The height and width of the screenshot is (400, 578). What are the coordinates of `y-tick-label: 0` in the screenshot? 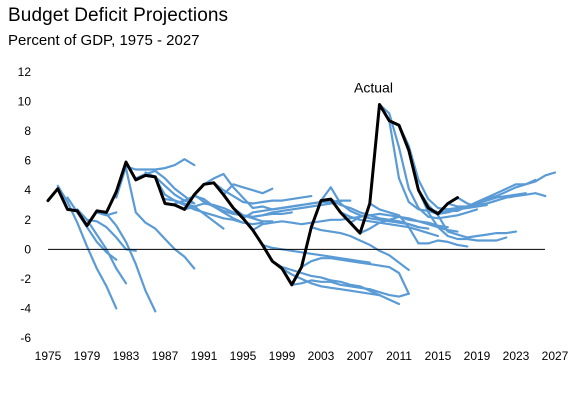 It's located at (27, 249).